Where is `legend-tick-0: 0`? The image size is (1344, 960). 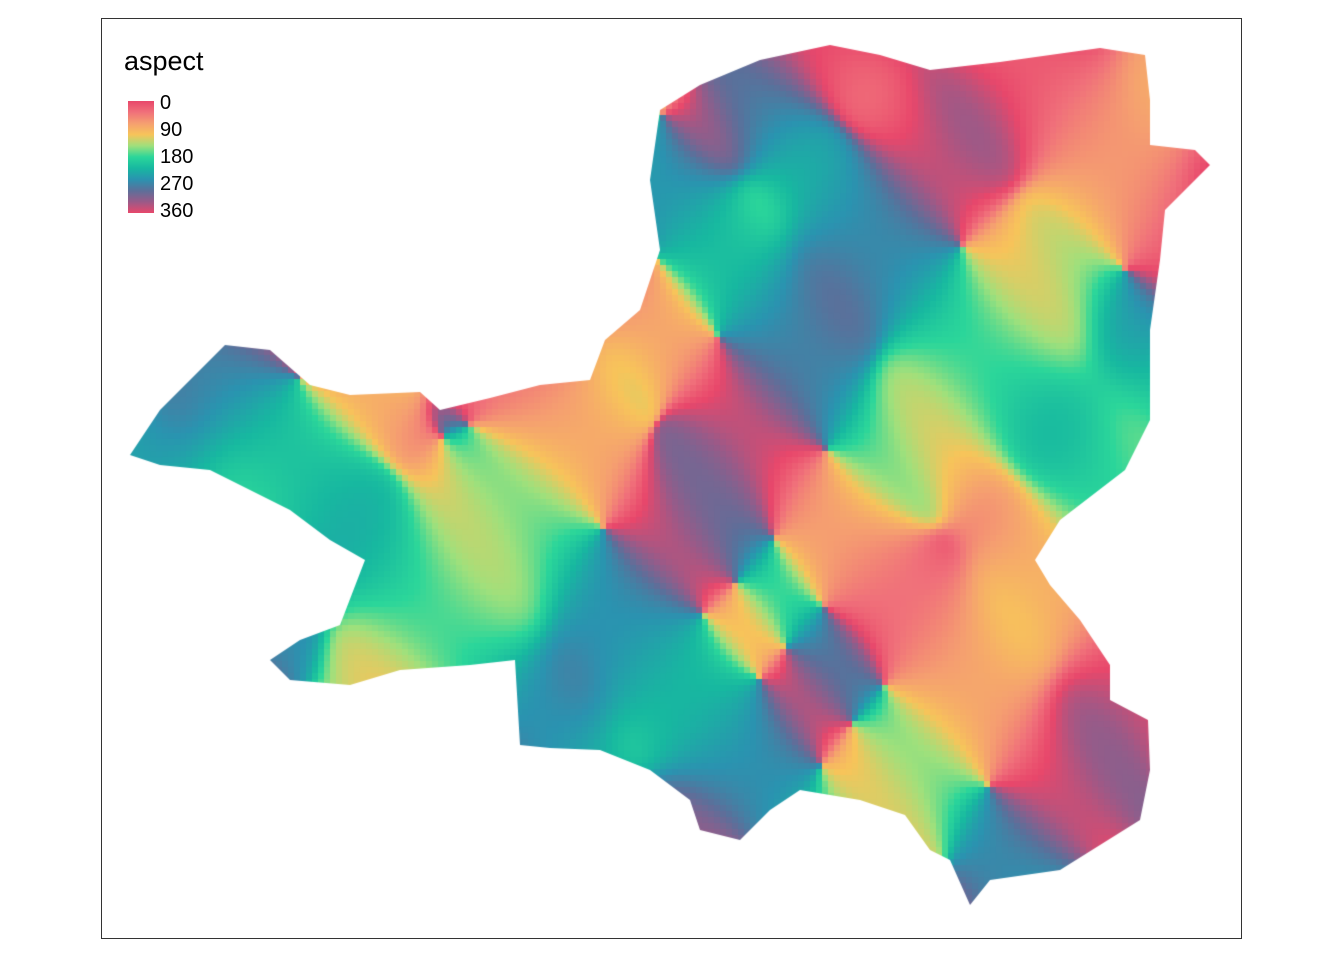 legend-tick-0: 0 is located at coordinates (166, 103).